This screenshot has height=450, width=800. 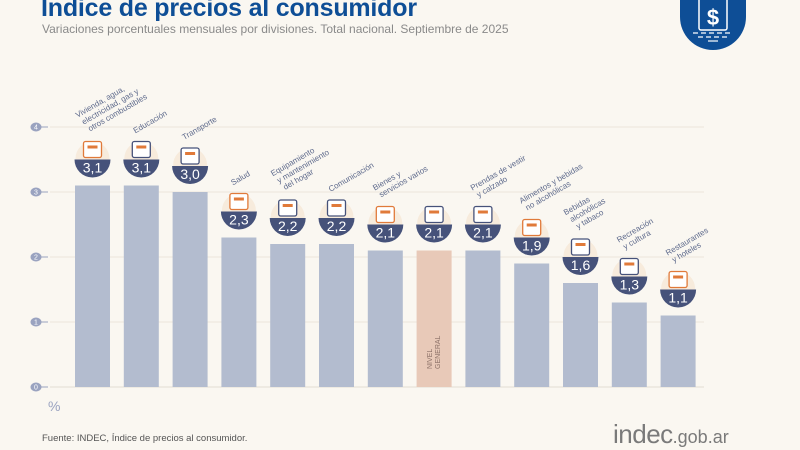 I want to click on shopping-basket-icon, so click(x=434, y=214).